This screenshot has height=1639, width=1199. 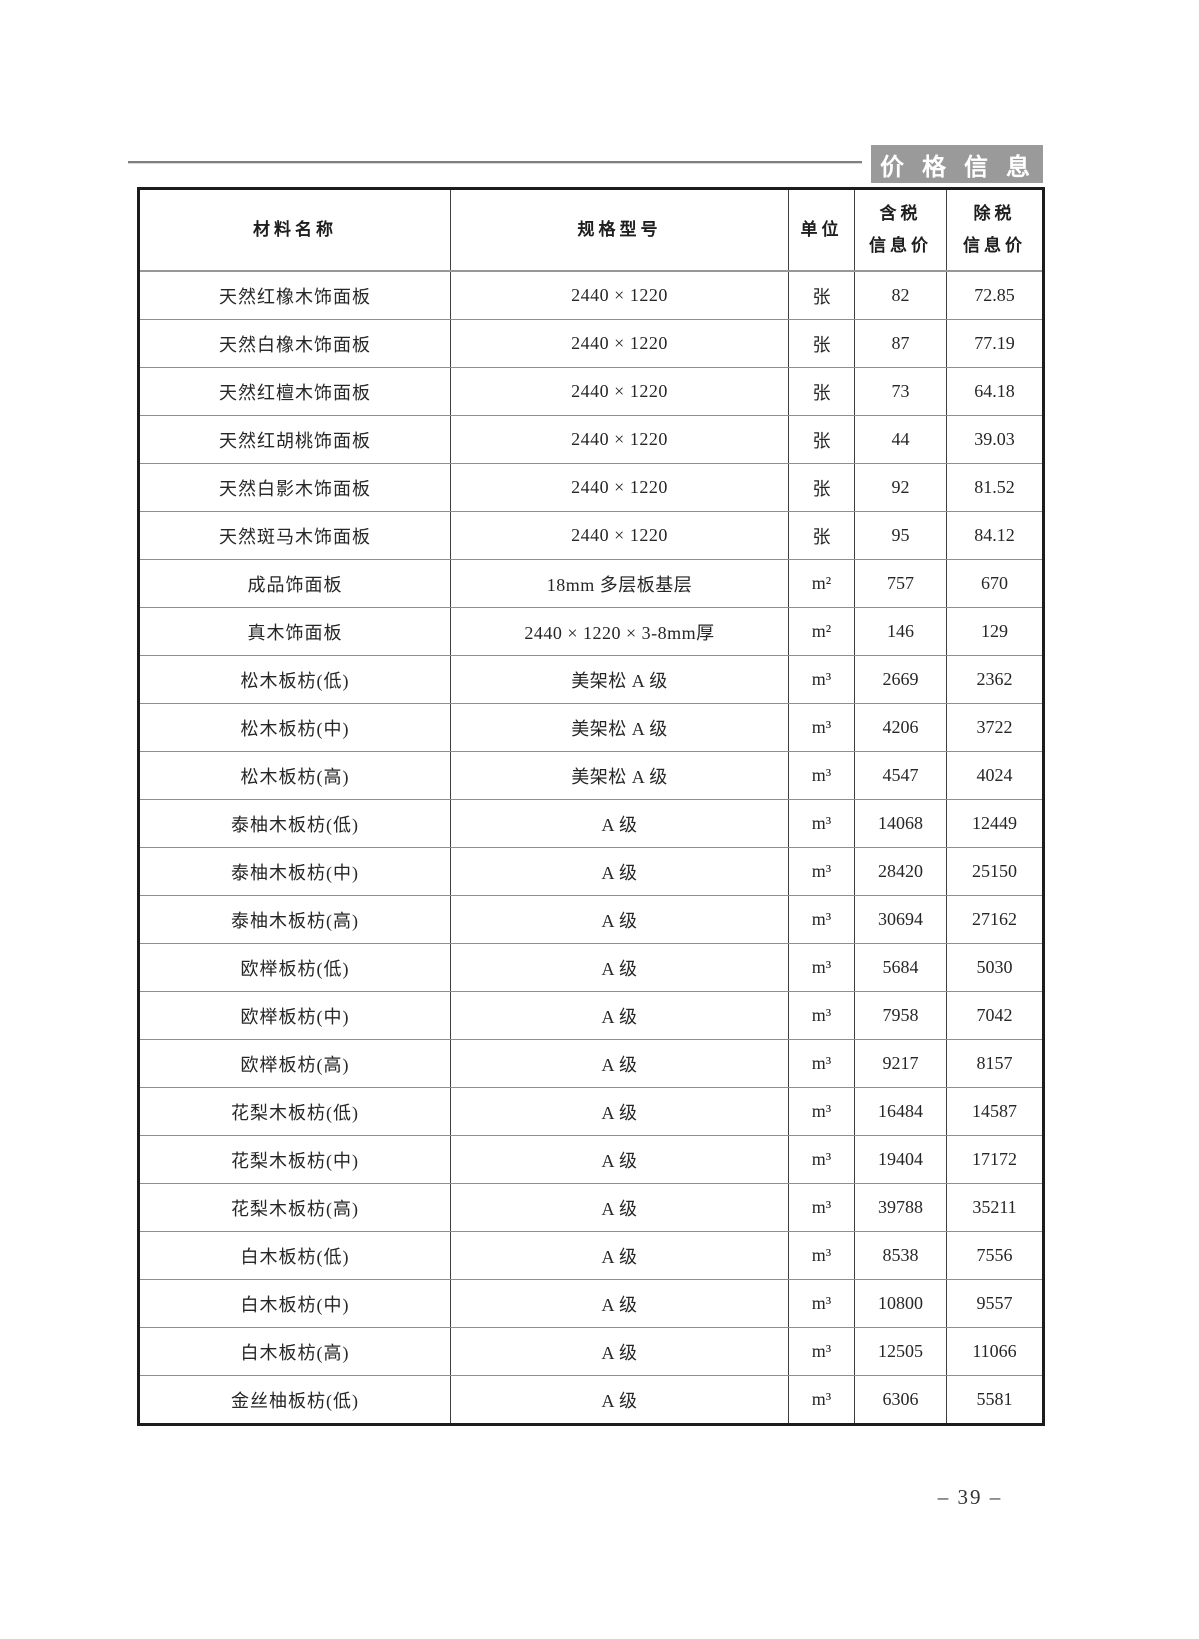 I want to click on material-name-cell: 松木板枋(中), so click(x=294, y=727).